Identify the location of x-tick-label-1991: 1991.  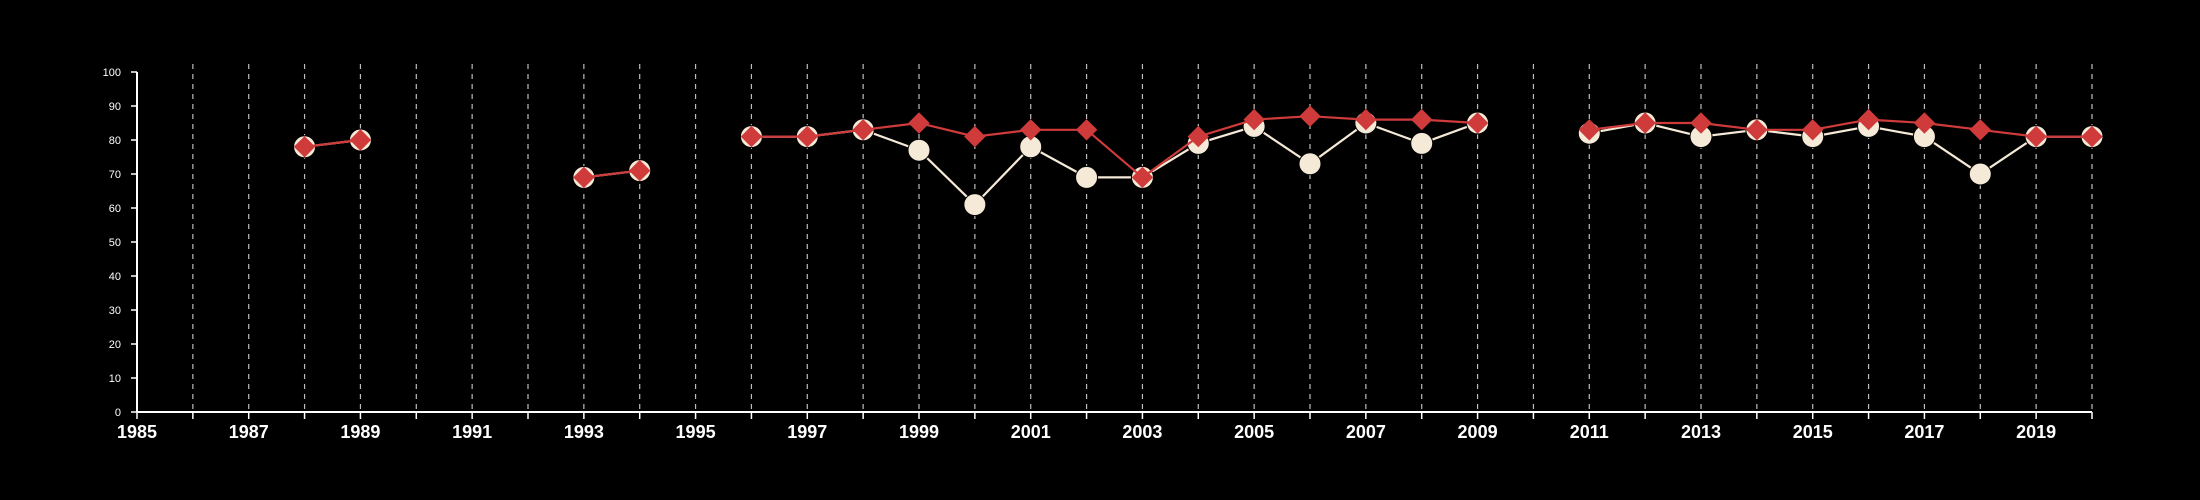
(472, 432).